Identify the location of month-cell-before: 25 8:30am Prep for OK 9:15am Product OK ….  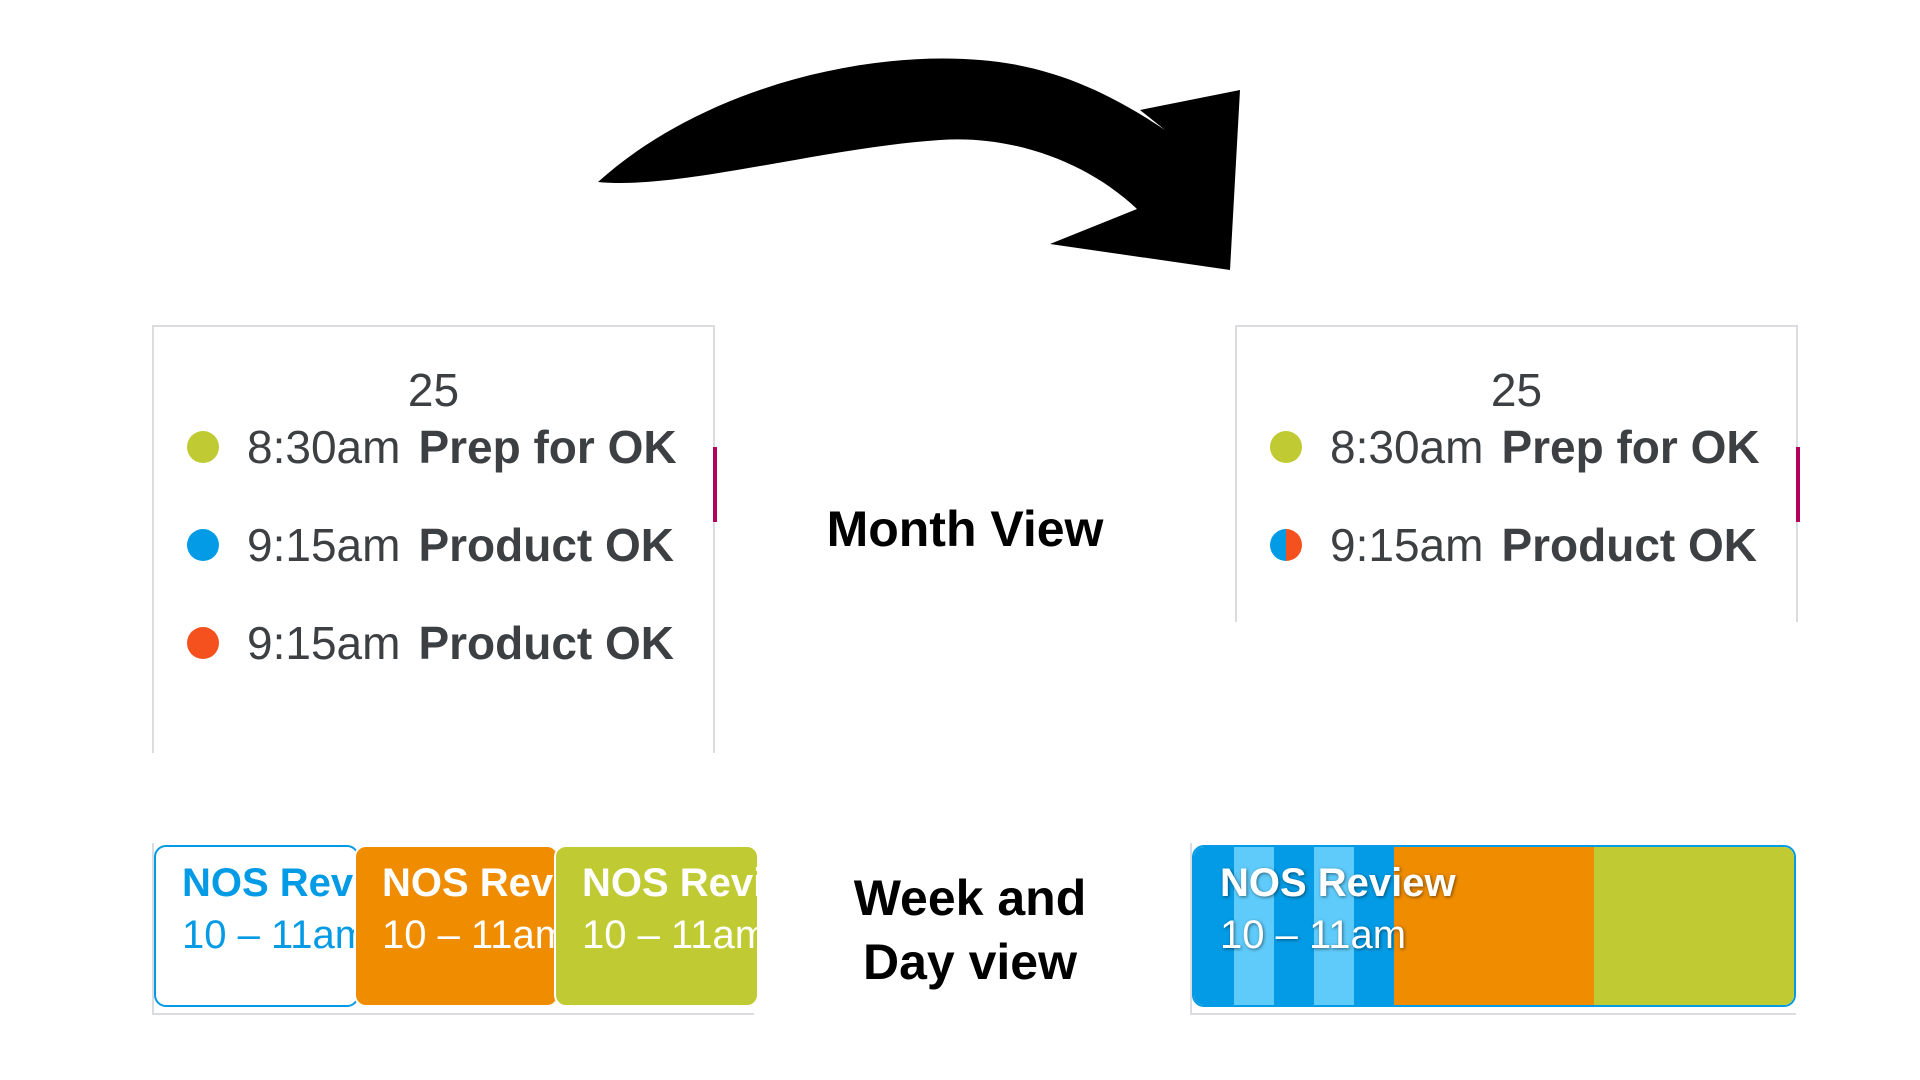
(434, 539).